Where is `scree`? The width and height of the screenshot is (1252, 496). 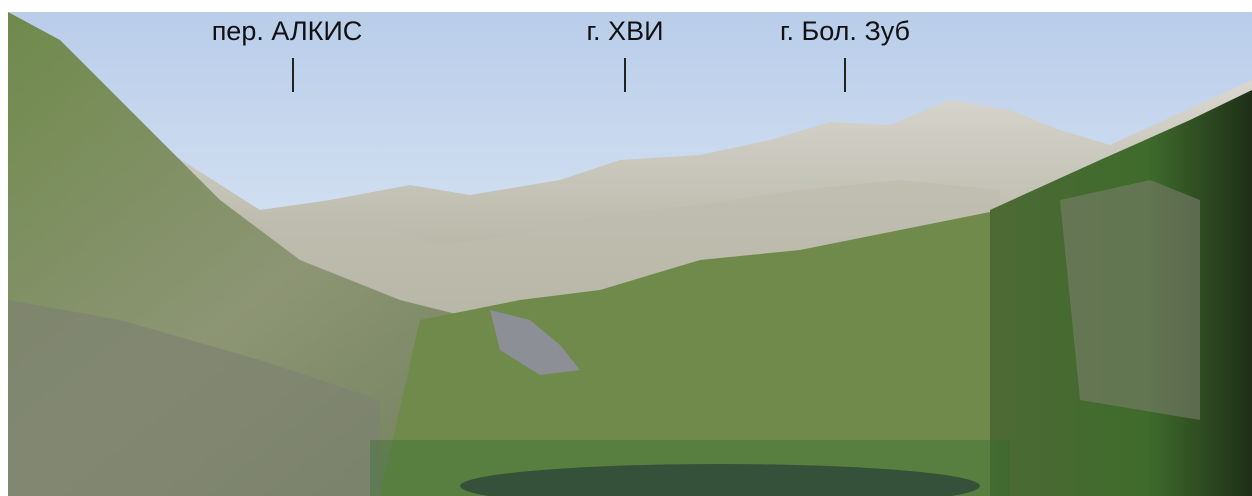
scree is located at coordinates (194, 398).